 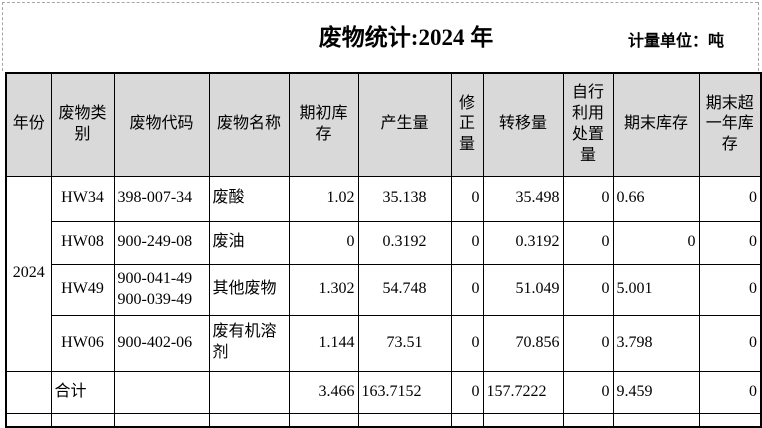 I want to click on cell-total-year-empty, so click(x=28, y=392).